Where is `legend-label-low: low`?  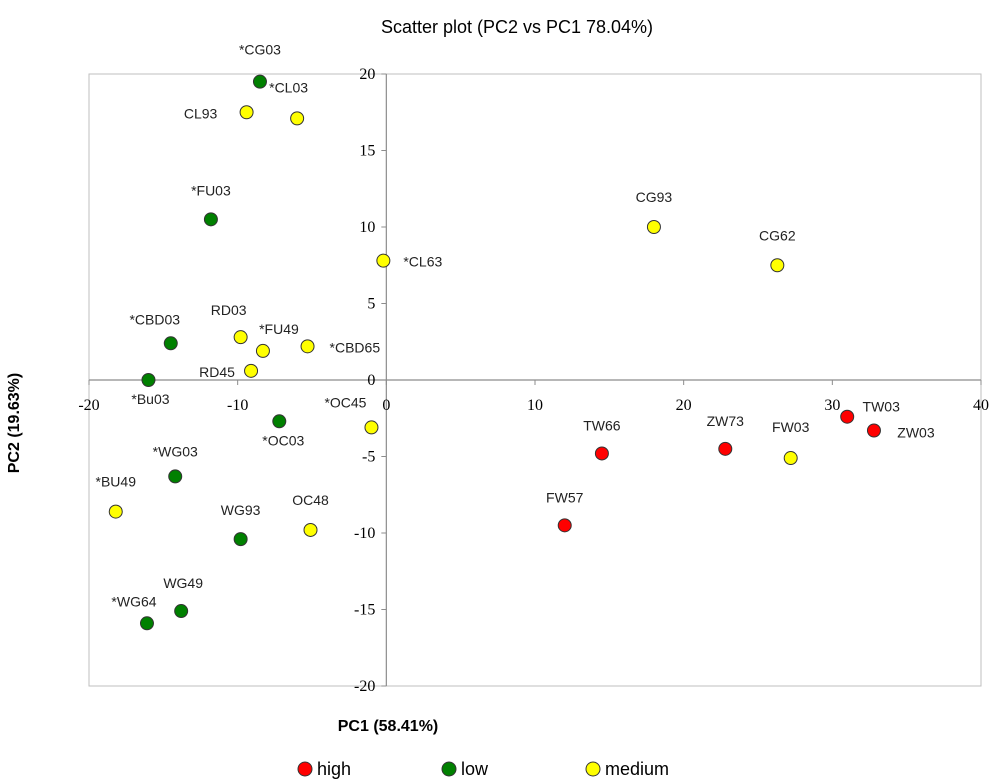
legend-label-low: low is located at coordinates (475, 769).